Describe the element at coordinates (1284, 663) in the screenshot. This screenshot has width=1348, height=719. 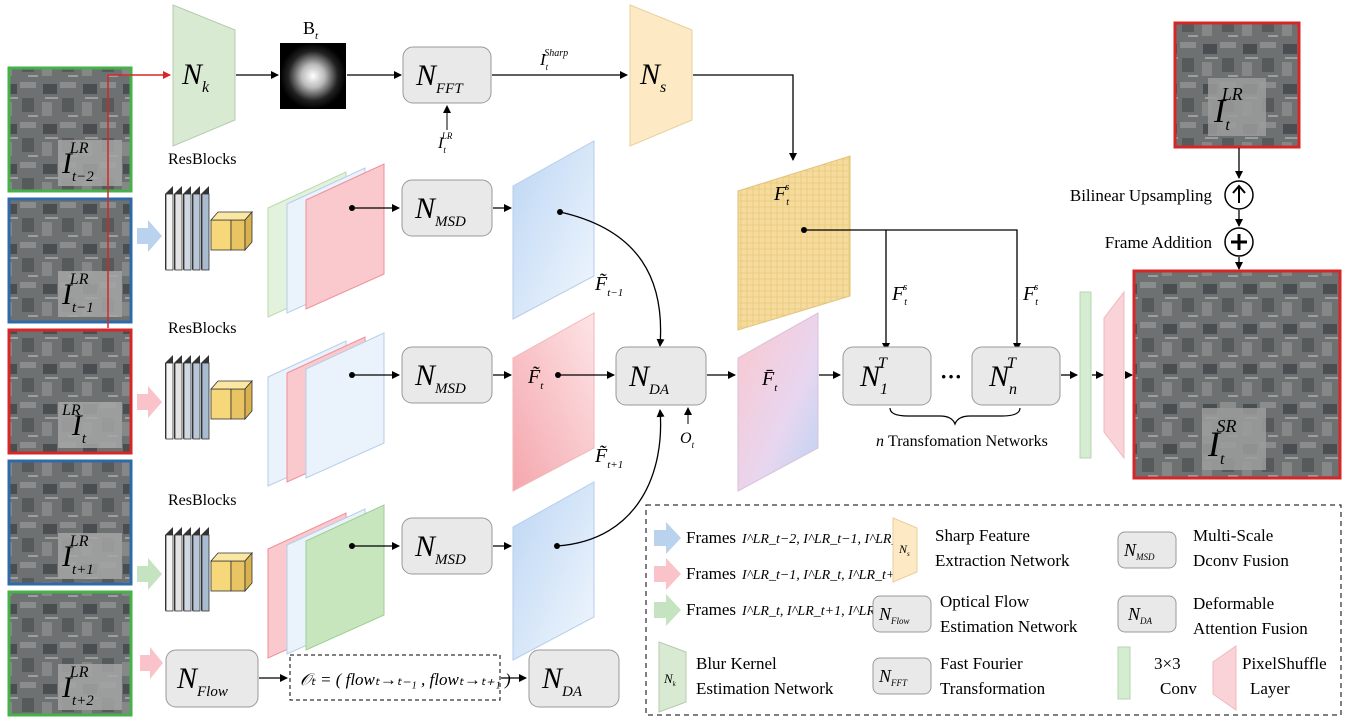
I see `legend-ps-1: PixelShuffle` at that location.